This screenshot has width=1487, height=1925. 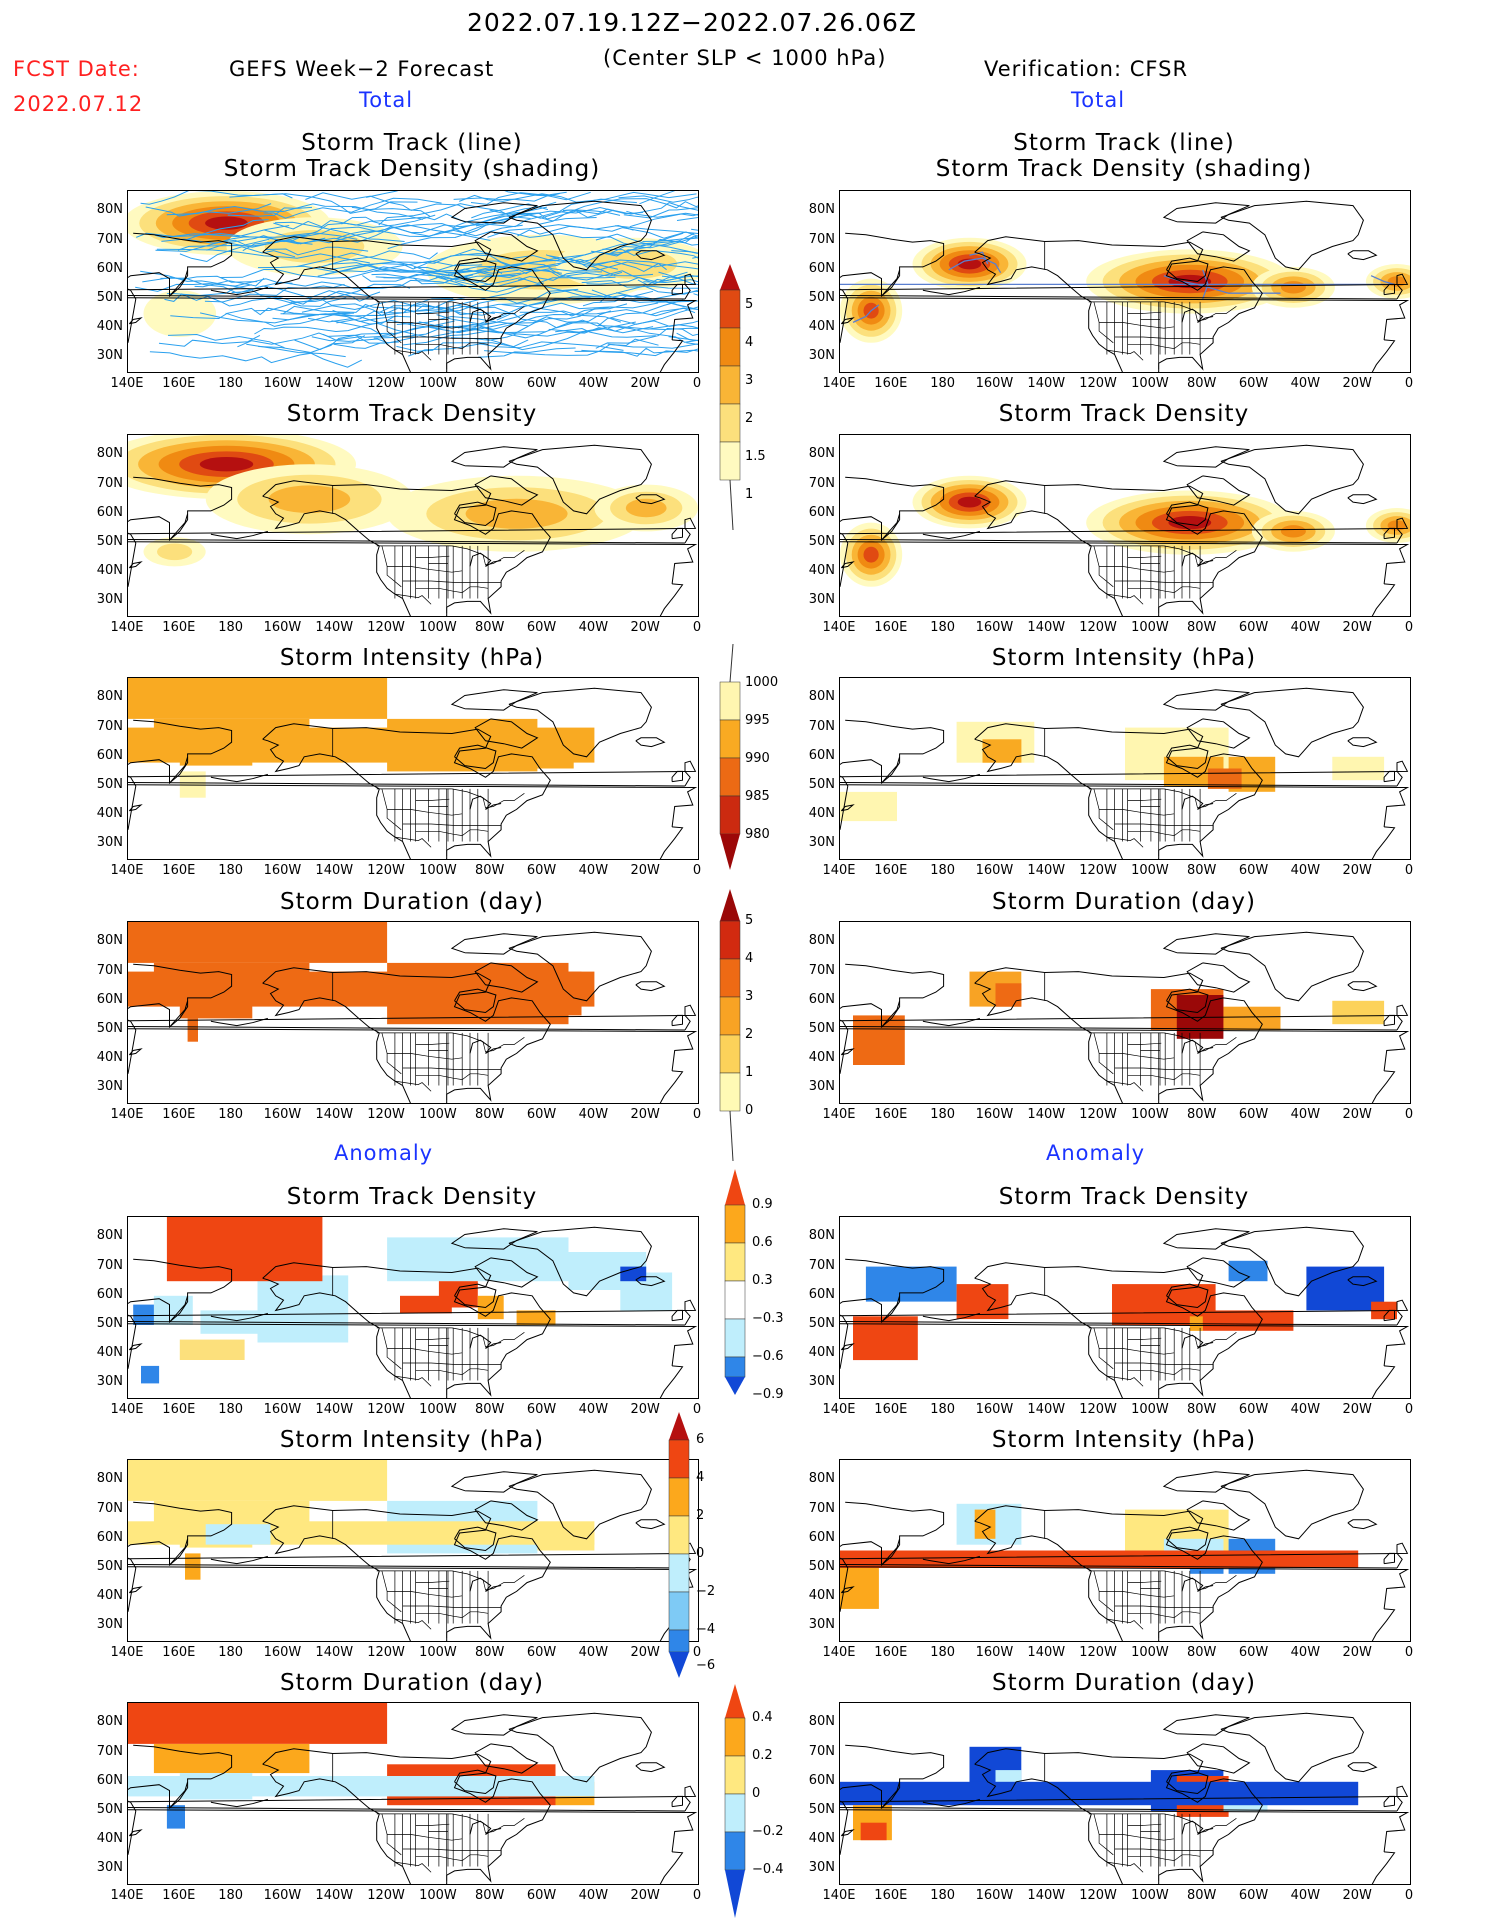 I want to click on panel-title-density-left: Storm Track Density, so click(x=412, y=414).